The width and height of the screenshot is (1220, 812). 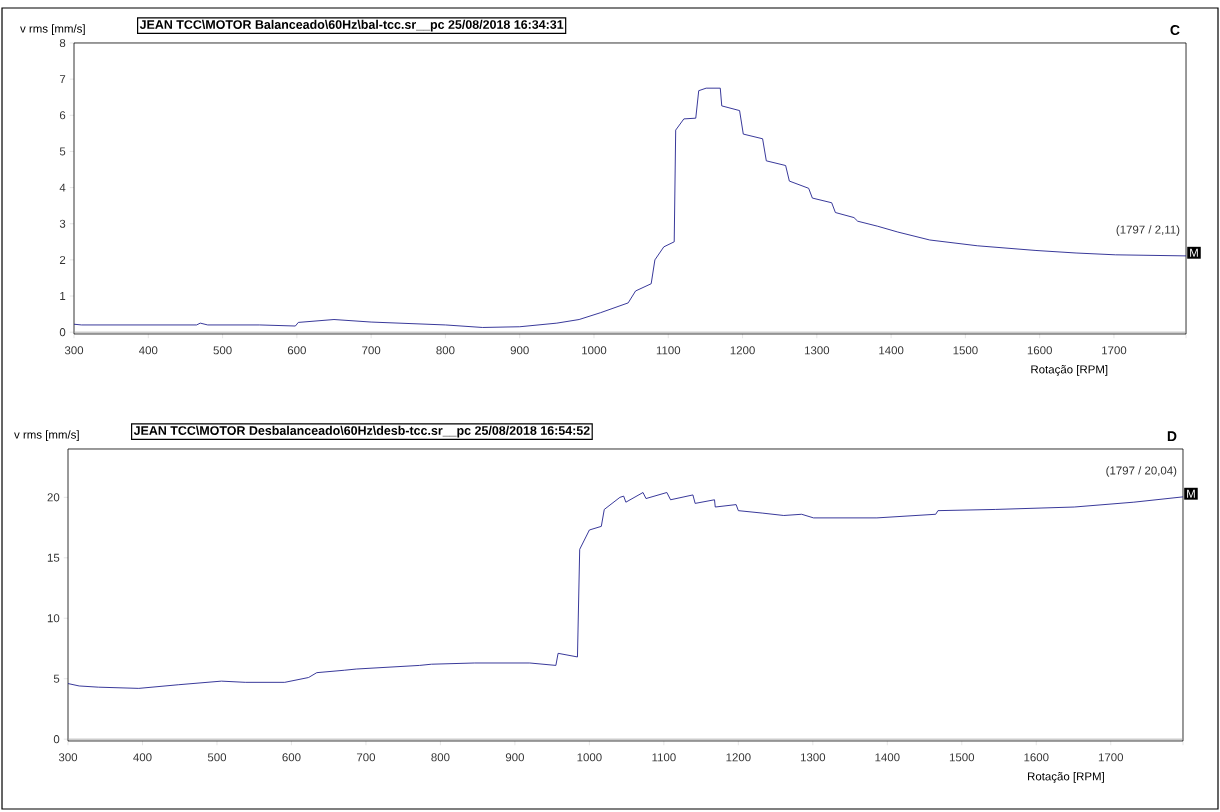 I want to click on y-tick-label: 10, so click(x=53, y=618).